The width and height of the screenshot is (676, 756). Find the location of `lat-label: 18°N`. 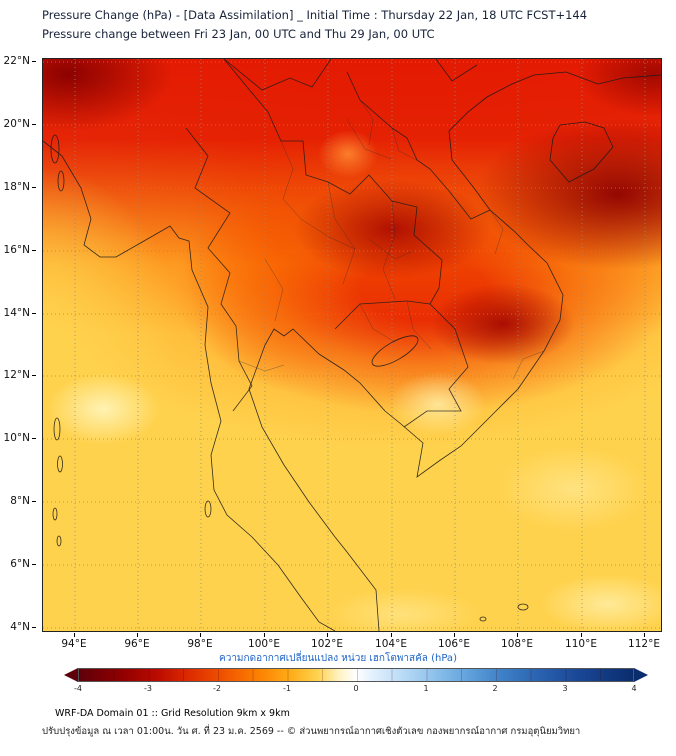

lat-label: 18°N is located at coordinates (18, 187).